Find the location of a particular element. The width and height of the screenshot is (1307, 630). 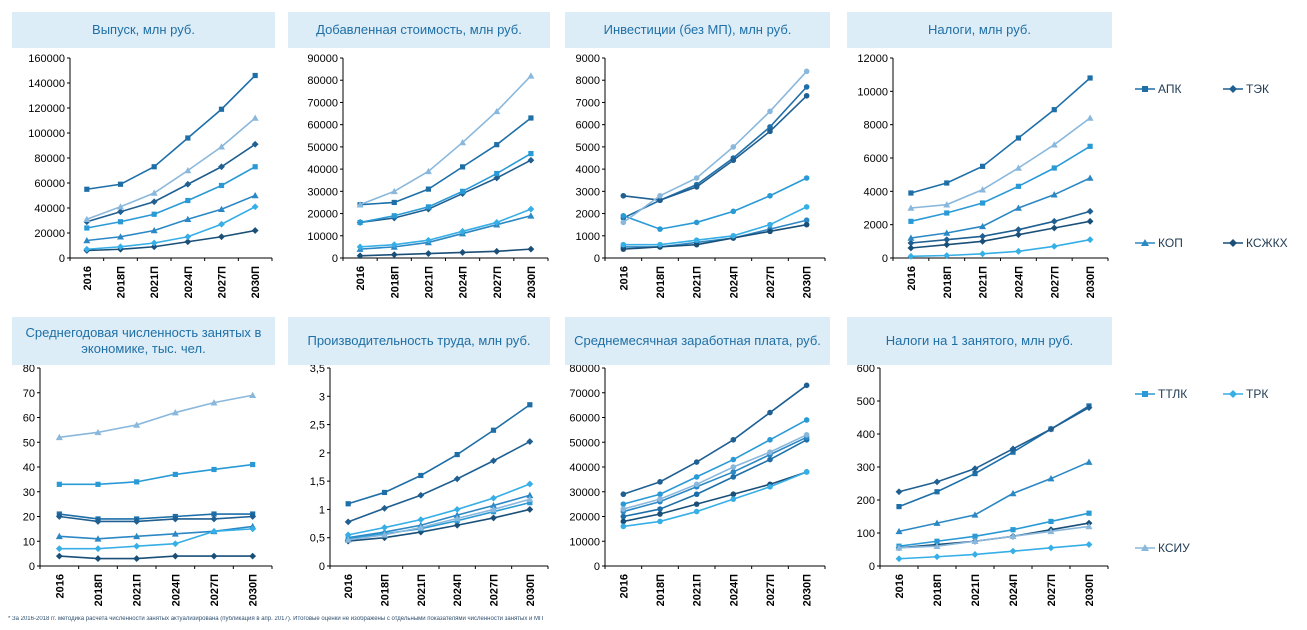

y-tick-label: 40000 is located at coordinates (584, 468).